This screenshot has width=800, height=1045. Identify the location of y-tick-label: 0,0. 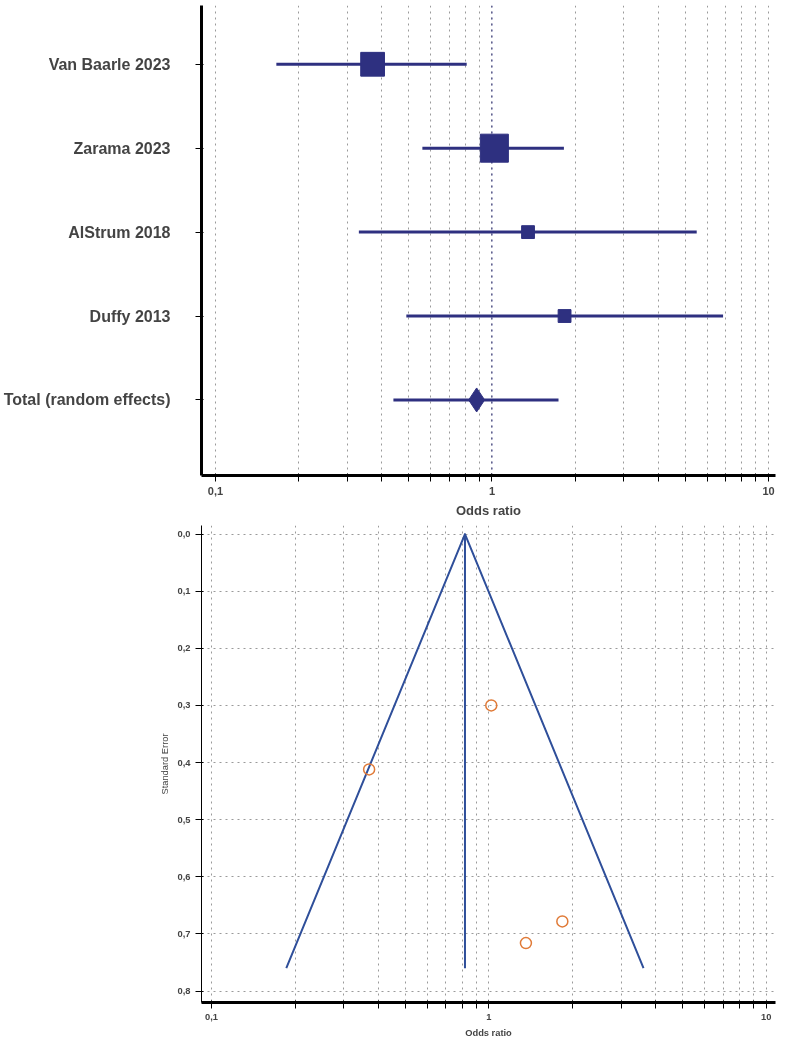
(184, 534).